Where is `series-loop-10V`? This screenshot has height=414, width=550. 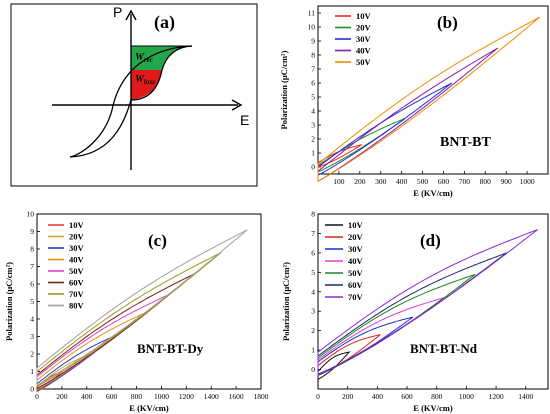 series-loop-10V is located at coordinates (334, 366).